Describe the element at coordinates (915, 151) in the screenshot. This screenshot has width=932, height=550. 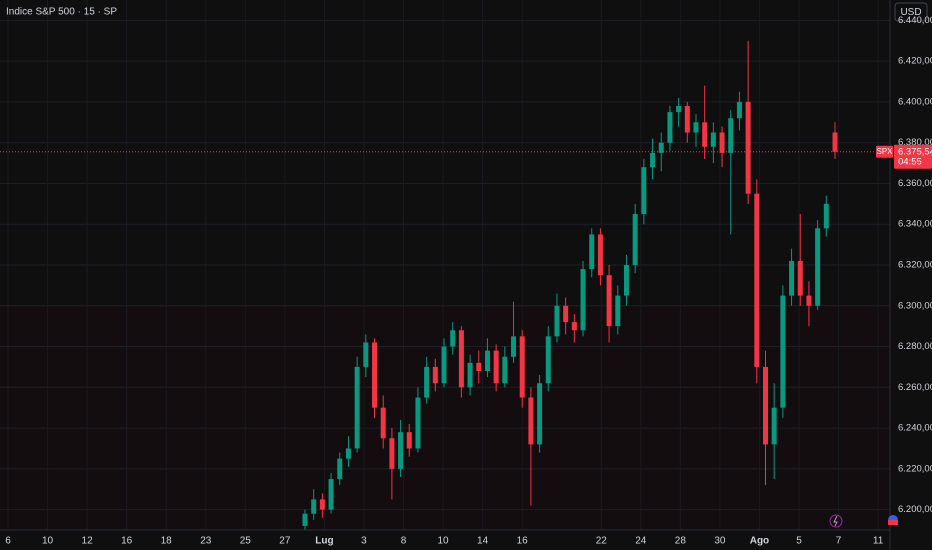
I see `price-label: 6.375,54` at that location.